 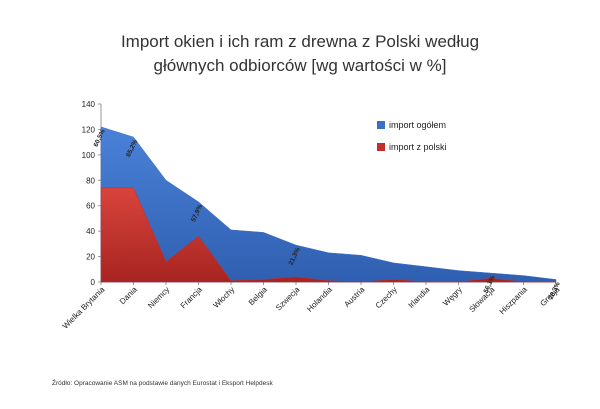 I want to click on y-tick-label: 140, so click(x=89, y=104).